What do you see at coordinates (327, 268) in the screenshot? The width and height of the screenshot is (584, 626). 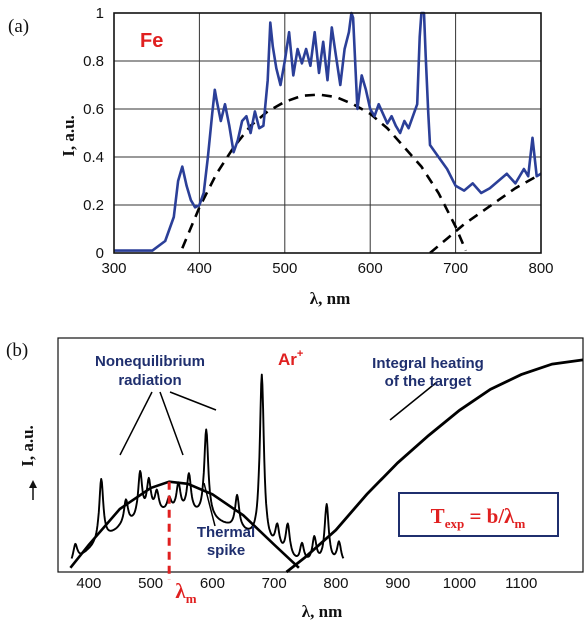 I see `panel-a-x-ticks: 300 400 500 600 700 800` at bounding box center [327, 268].